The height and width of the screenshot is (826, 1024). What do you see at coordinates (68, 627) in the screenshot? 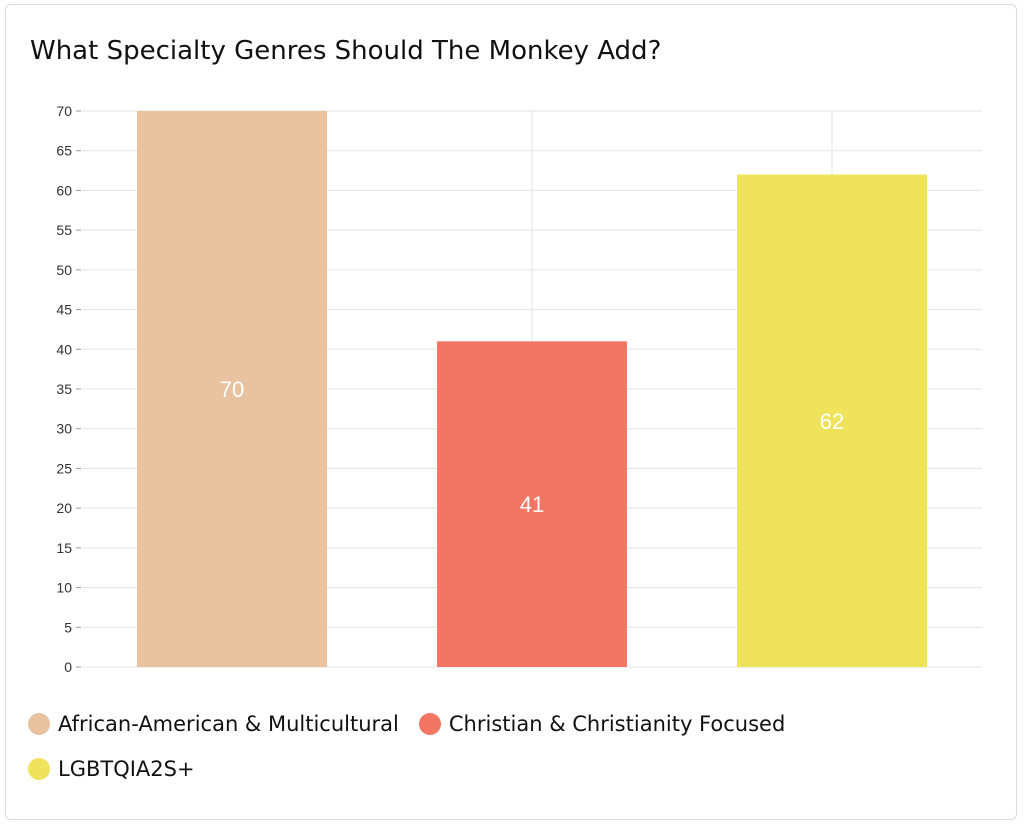
I see `y-tick-label: 5` at bounding box center [68, 627].